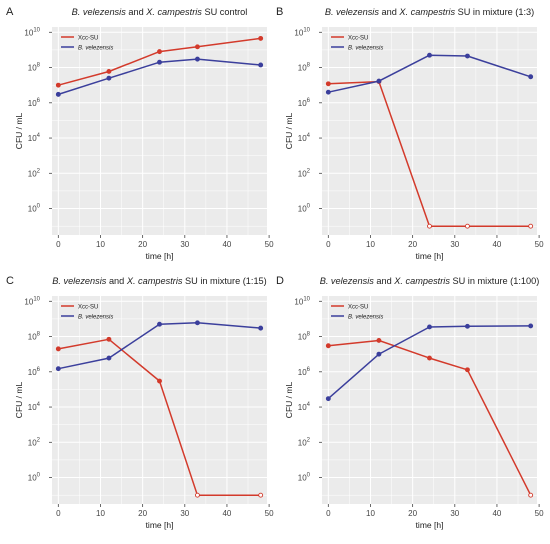 The height and width of the screenshot is (544, 550). What do you see at coordinates (224, 281) in the screenshot?
I see `title-part: SU in mixture (1:15)` at bounding box center [224, 281].